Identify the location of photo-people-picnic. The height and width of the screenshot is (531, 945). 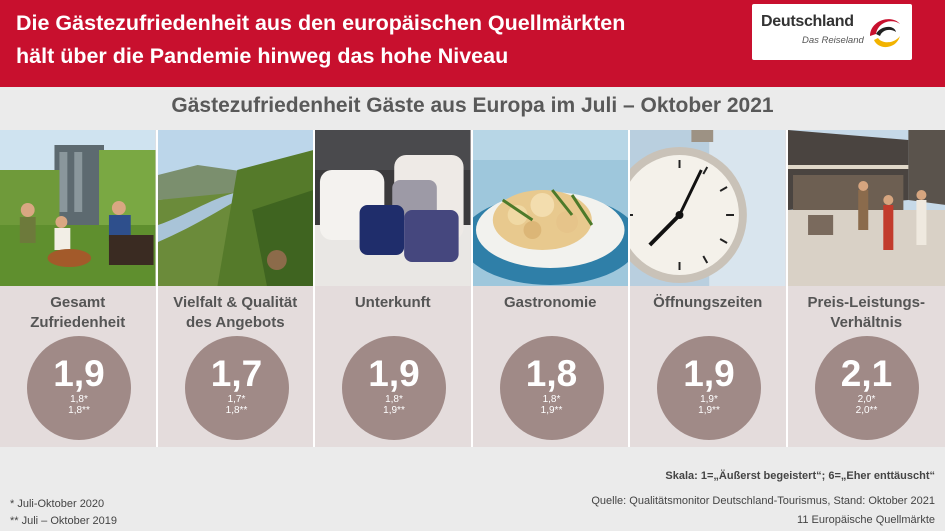
(78, 208).